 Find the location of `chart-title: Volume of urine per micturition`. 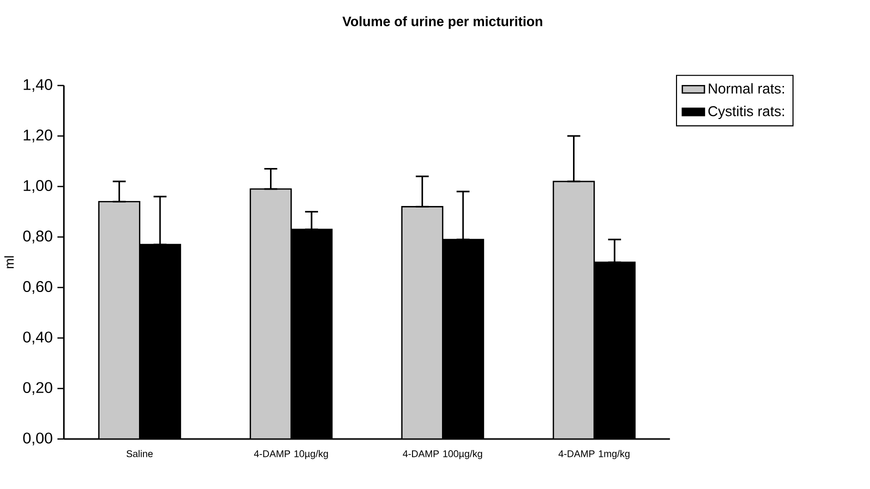

chart-title: Volume of urine per micturition is located at coordinates (442, 23).